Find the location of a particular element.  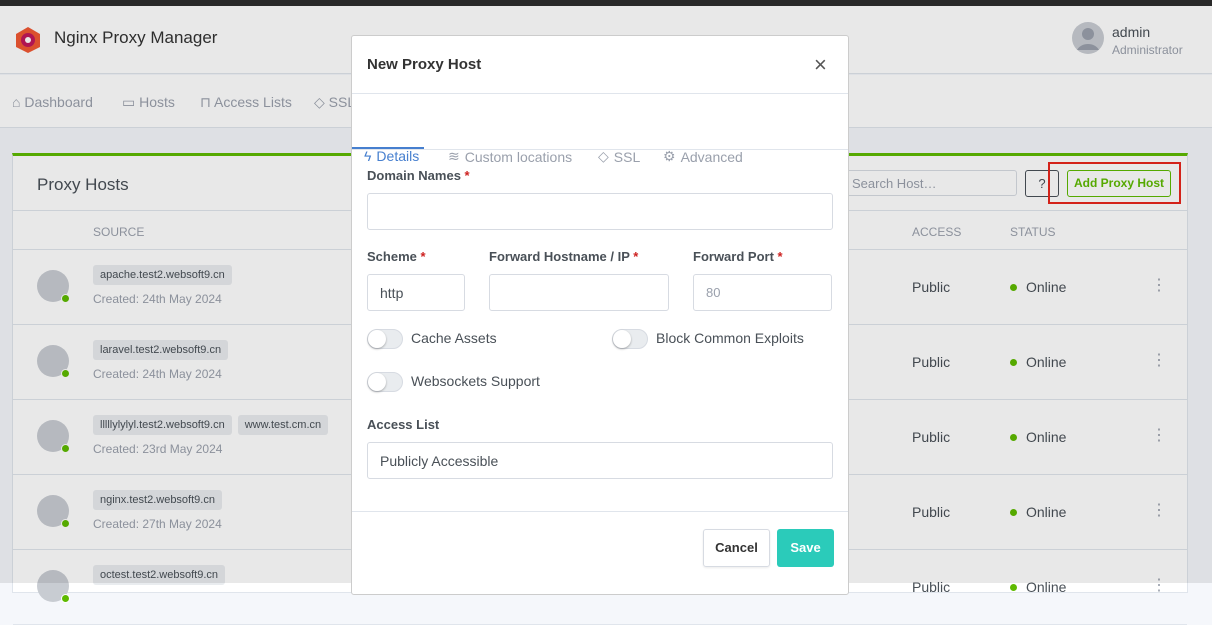

nav-label: Access Lists is located at coordinates (253, 102).